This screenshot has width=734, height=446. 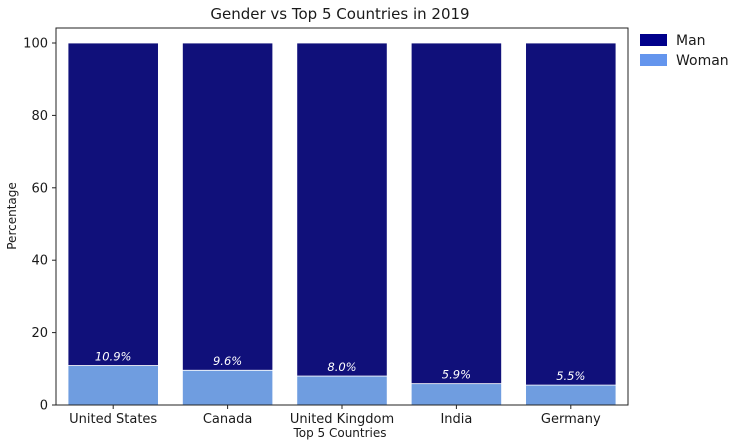 I want to click on legend: Man Woman, so click(x=684, y=51).